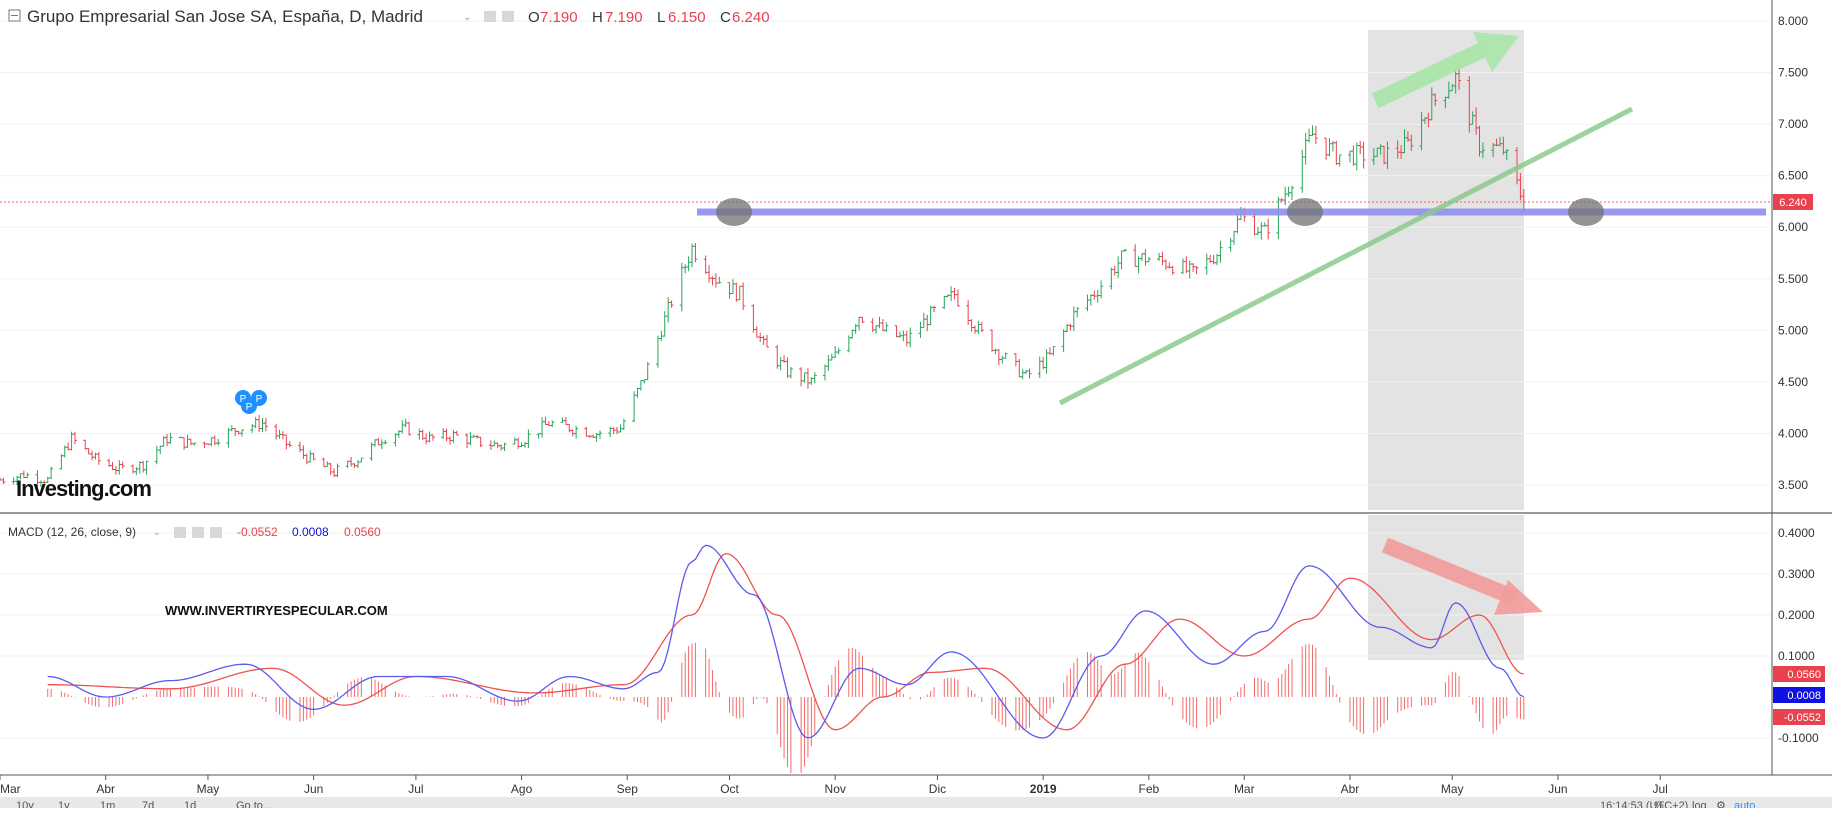 This screenshot has width=1832, height=813. What do you see at coordinates (624, 17) in the screenshot?
I see `high-value: 7.190` at bounding box center [624, 17].